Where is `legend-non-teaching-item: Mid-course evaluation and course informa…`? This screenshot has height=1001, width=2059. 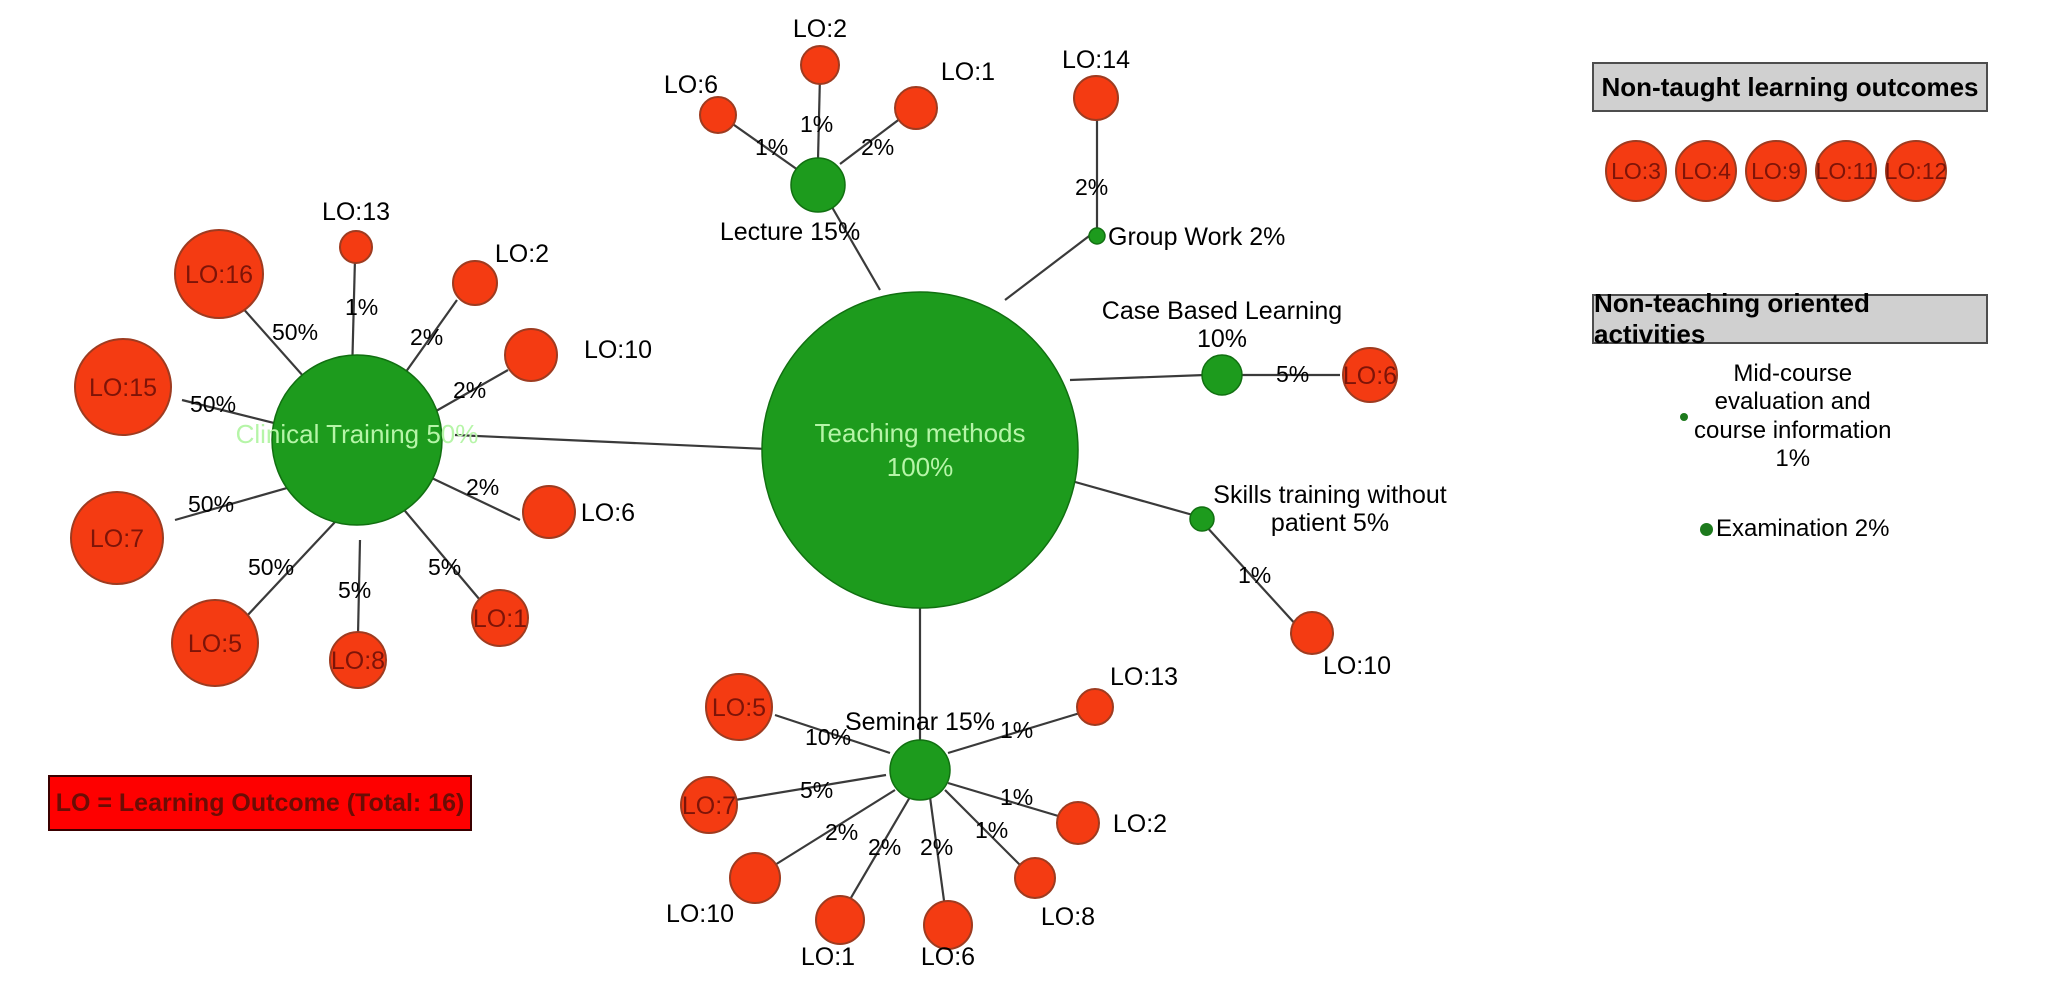 legend-non-teaching-item: Mid-course evaluation and course informa… is located at coordinates (1785, 416).